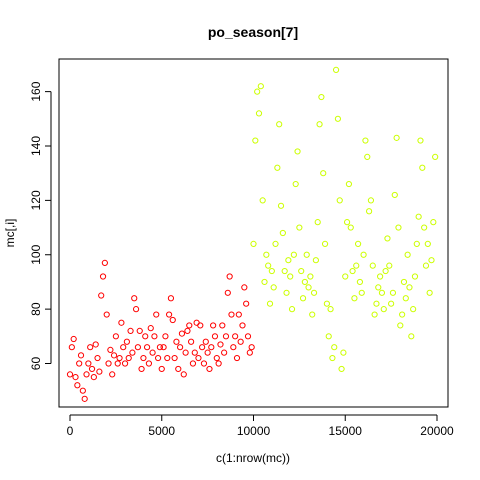 Image resolution: width=480 pixels, height=480 pixels. Describe the element at coordinates (36, 309) in the screenshot. I see `y-tick-label: 80` at that location.